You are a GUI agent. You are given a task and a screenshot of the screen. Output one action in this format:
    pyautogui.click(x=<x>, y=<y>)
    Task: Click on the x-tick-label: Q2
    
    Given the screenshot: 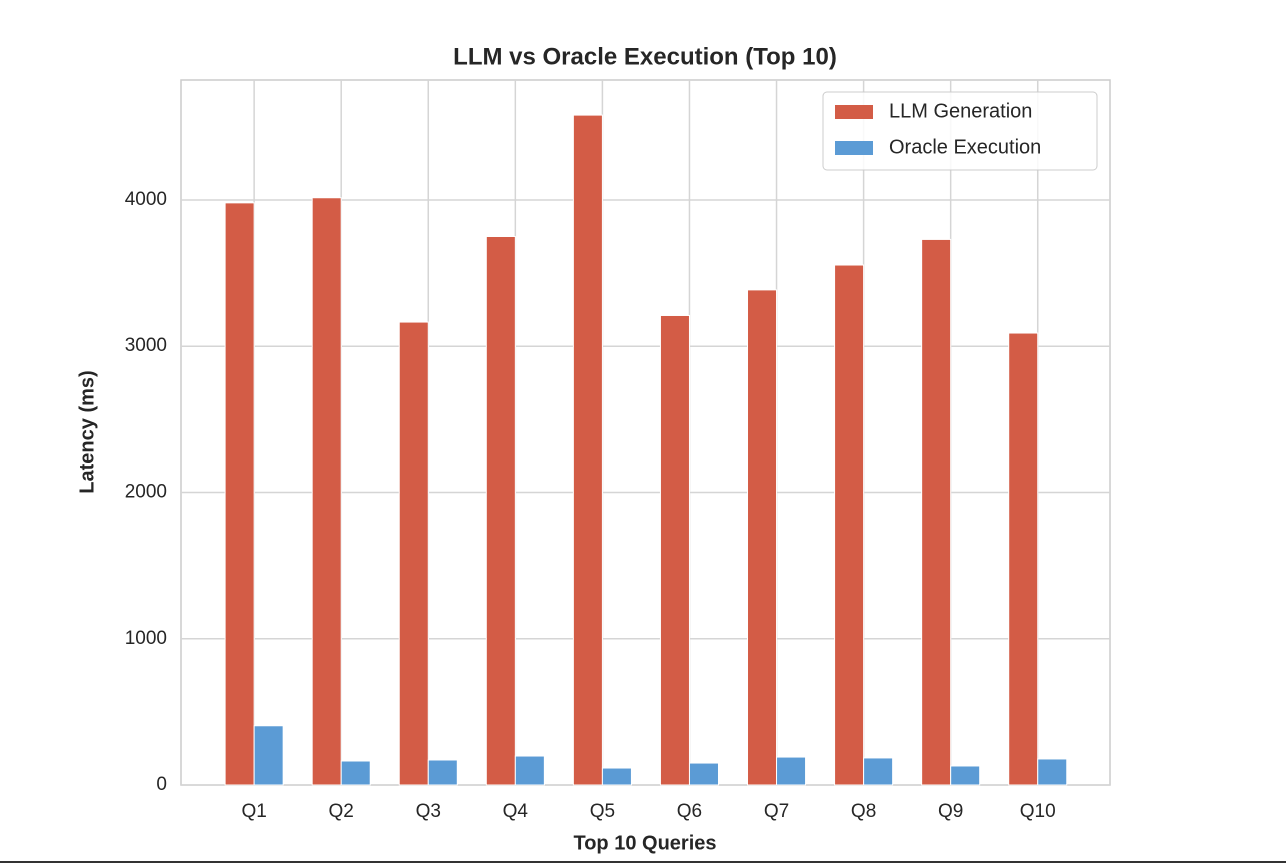 What is the action you would take?
    pyautogui.click(x=341, y=811)
    